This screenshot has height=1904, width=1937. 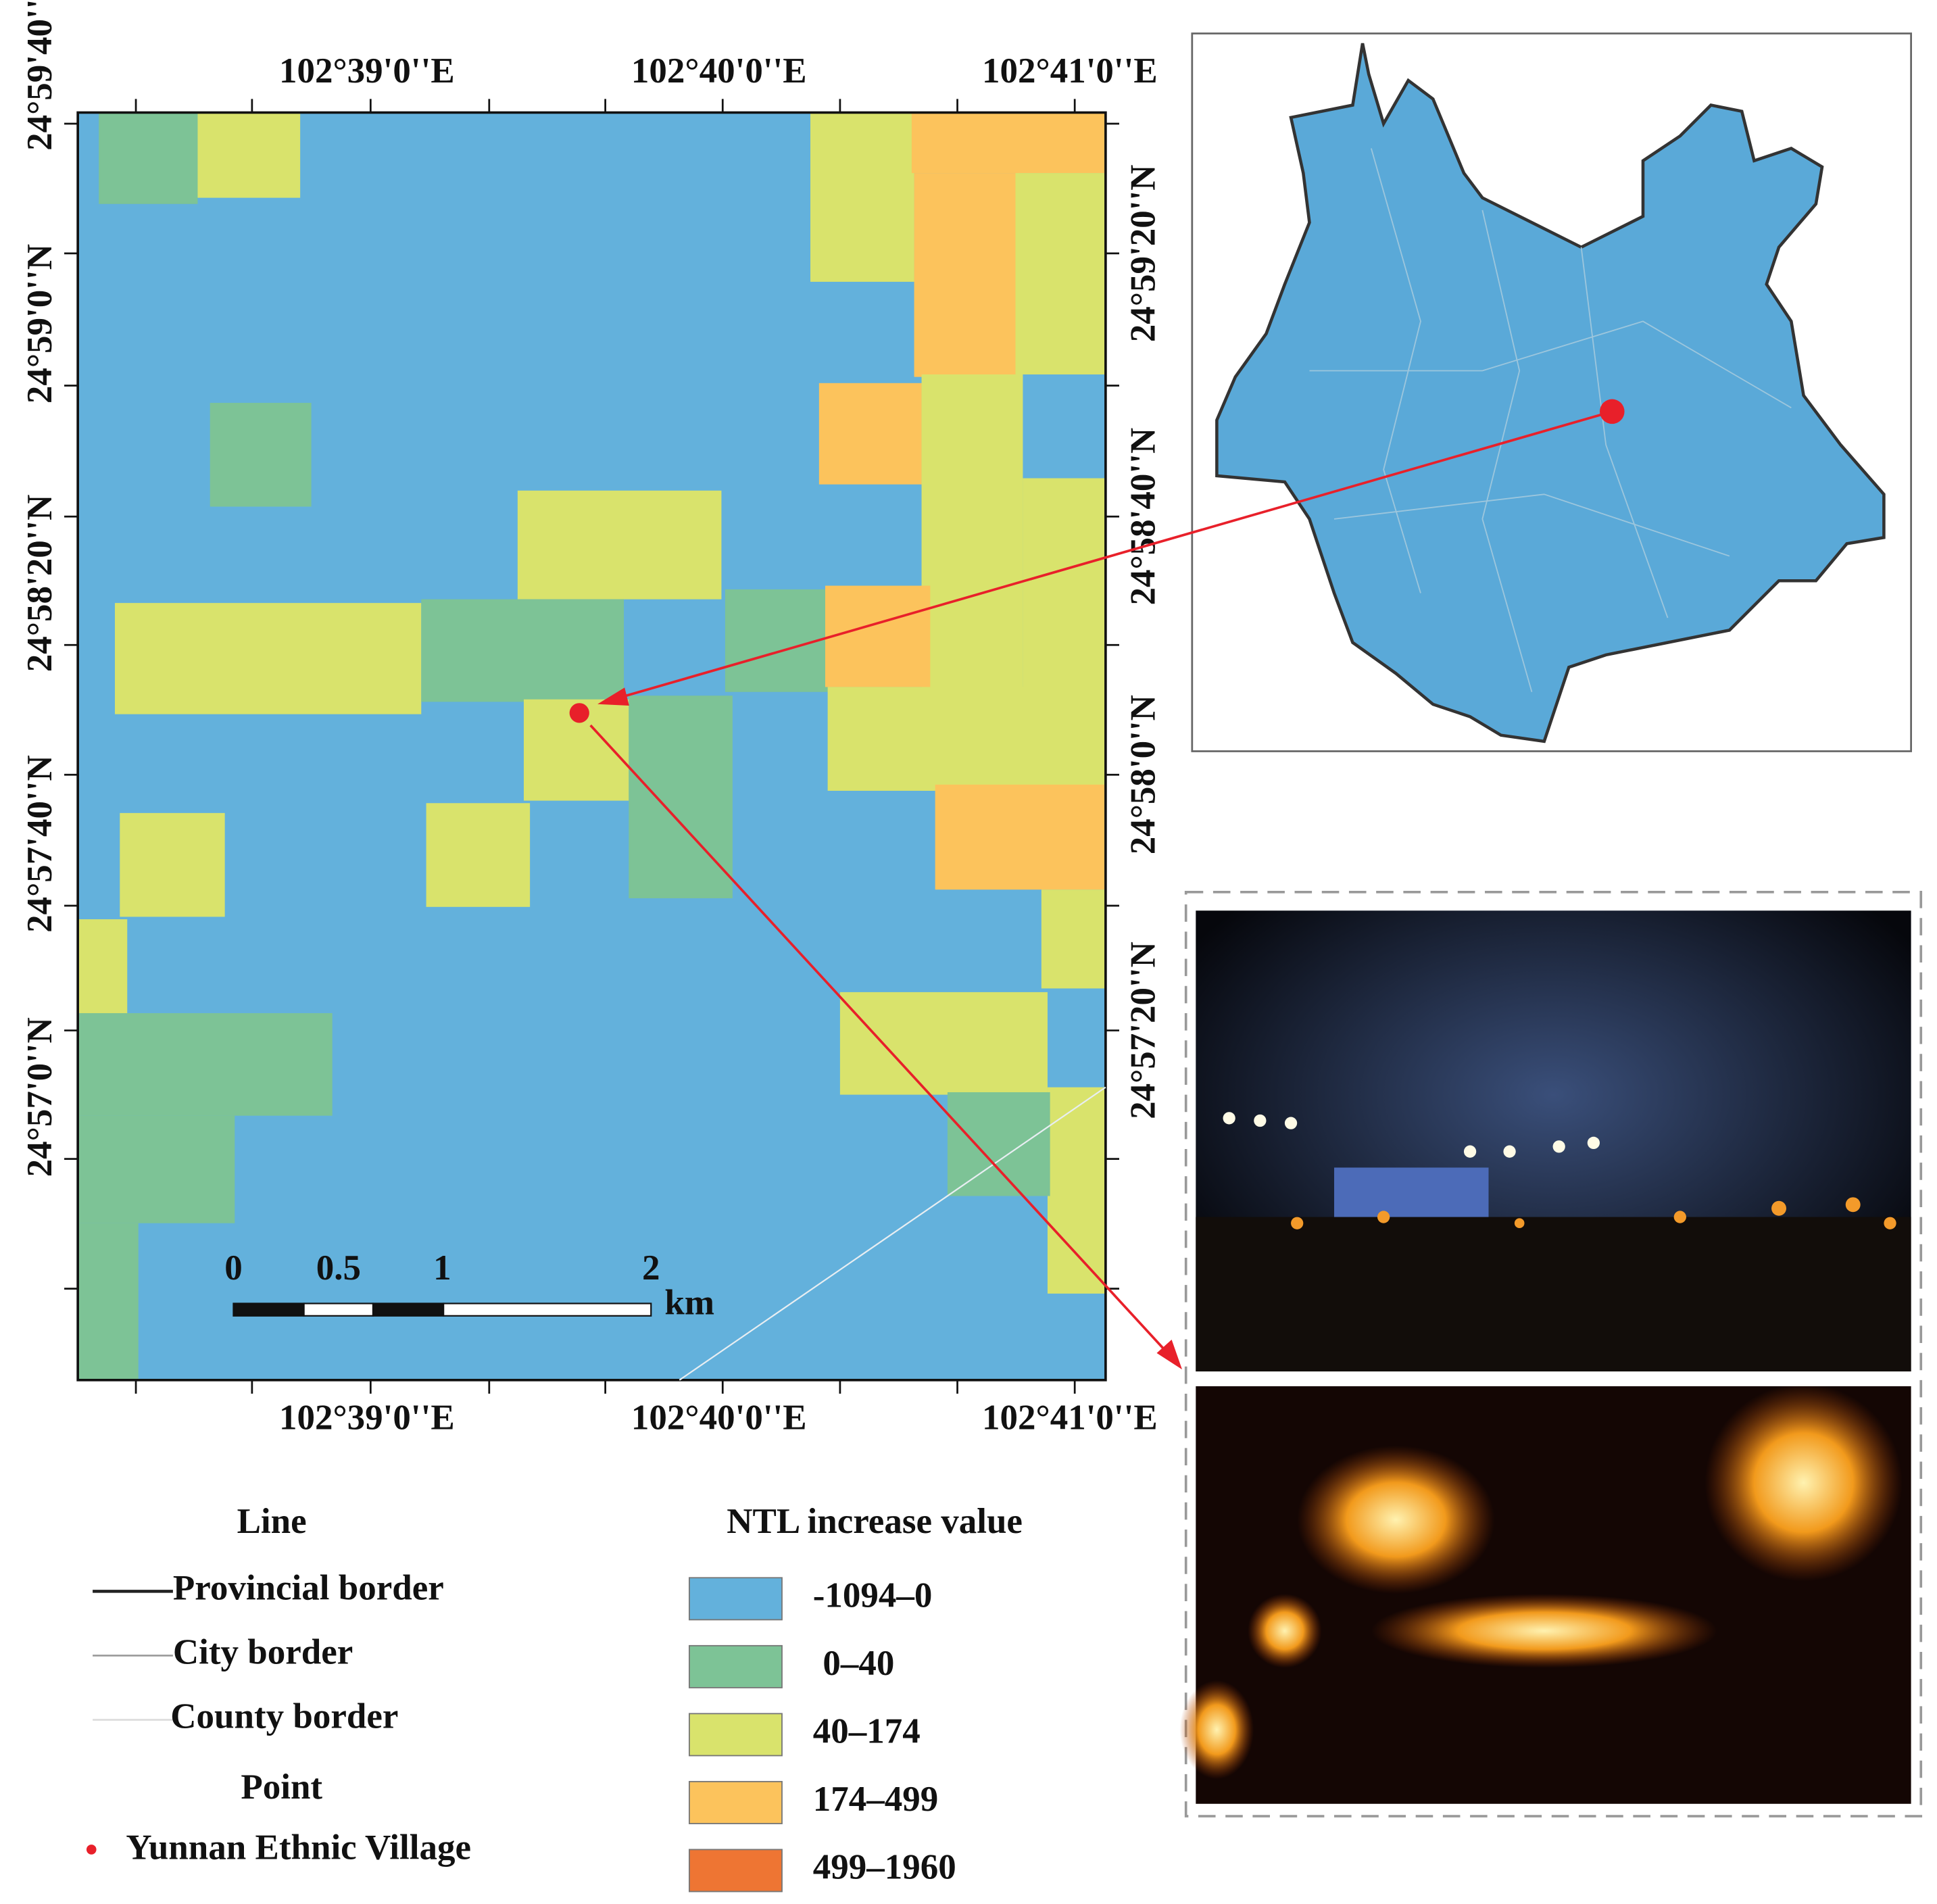 What do you see at coordinates (892, 1233) in the screenshot?
I see `county-line` at bounding box center [892, 1233].